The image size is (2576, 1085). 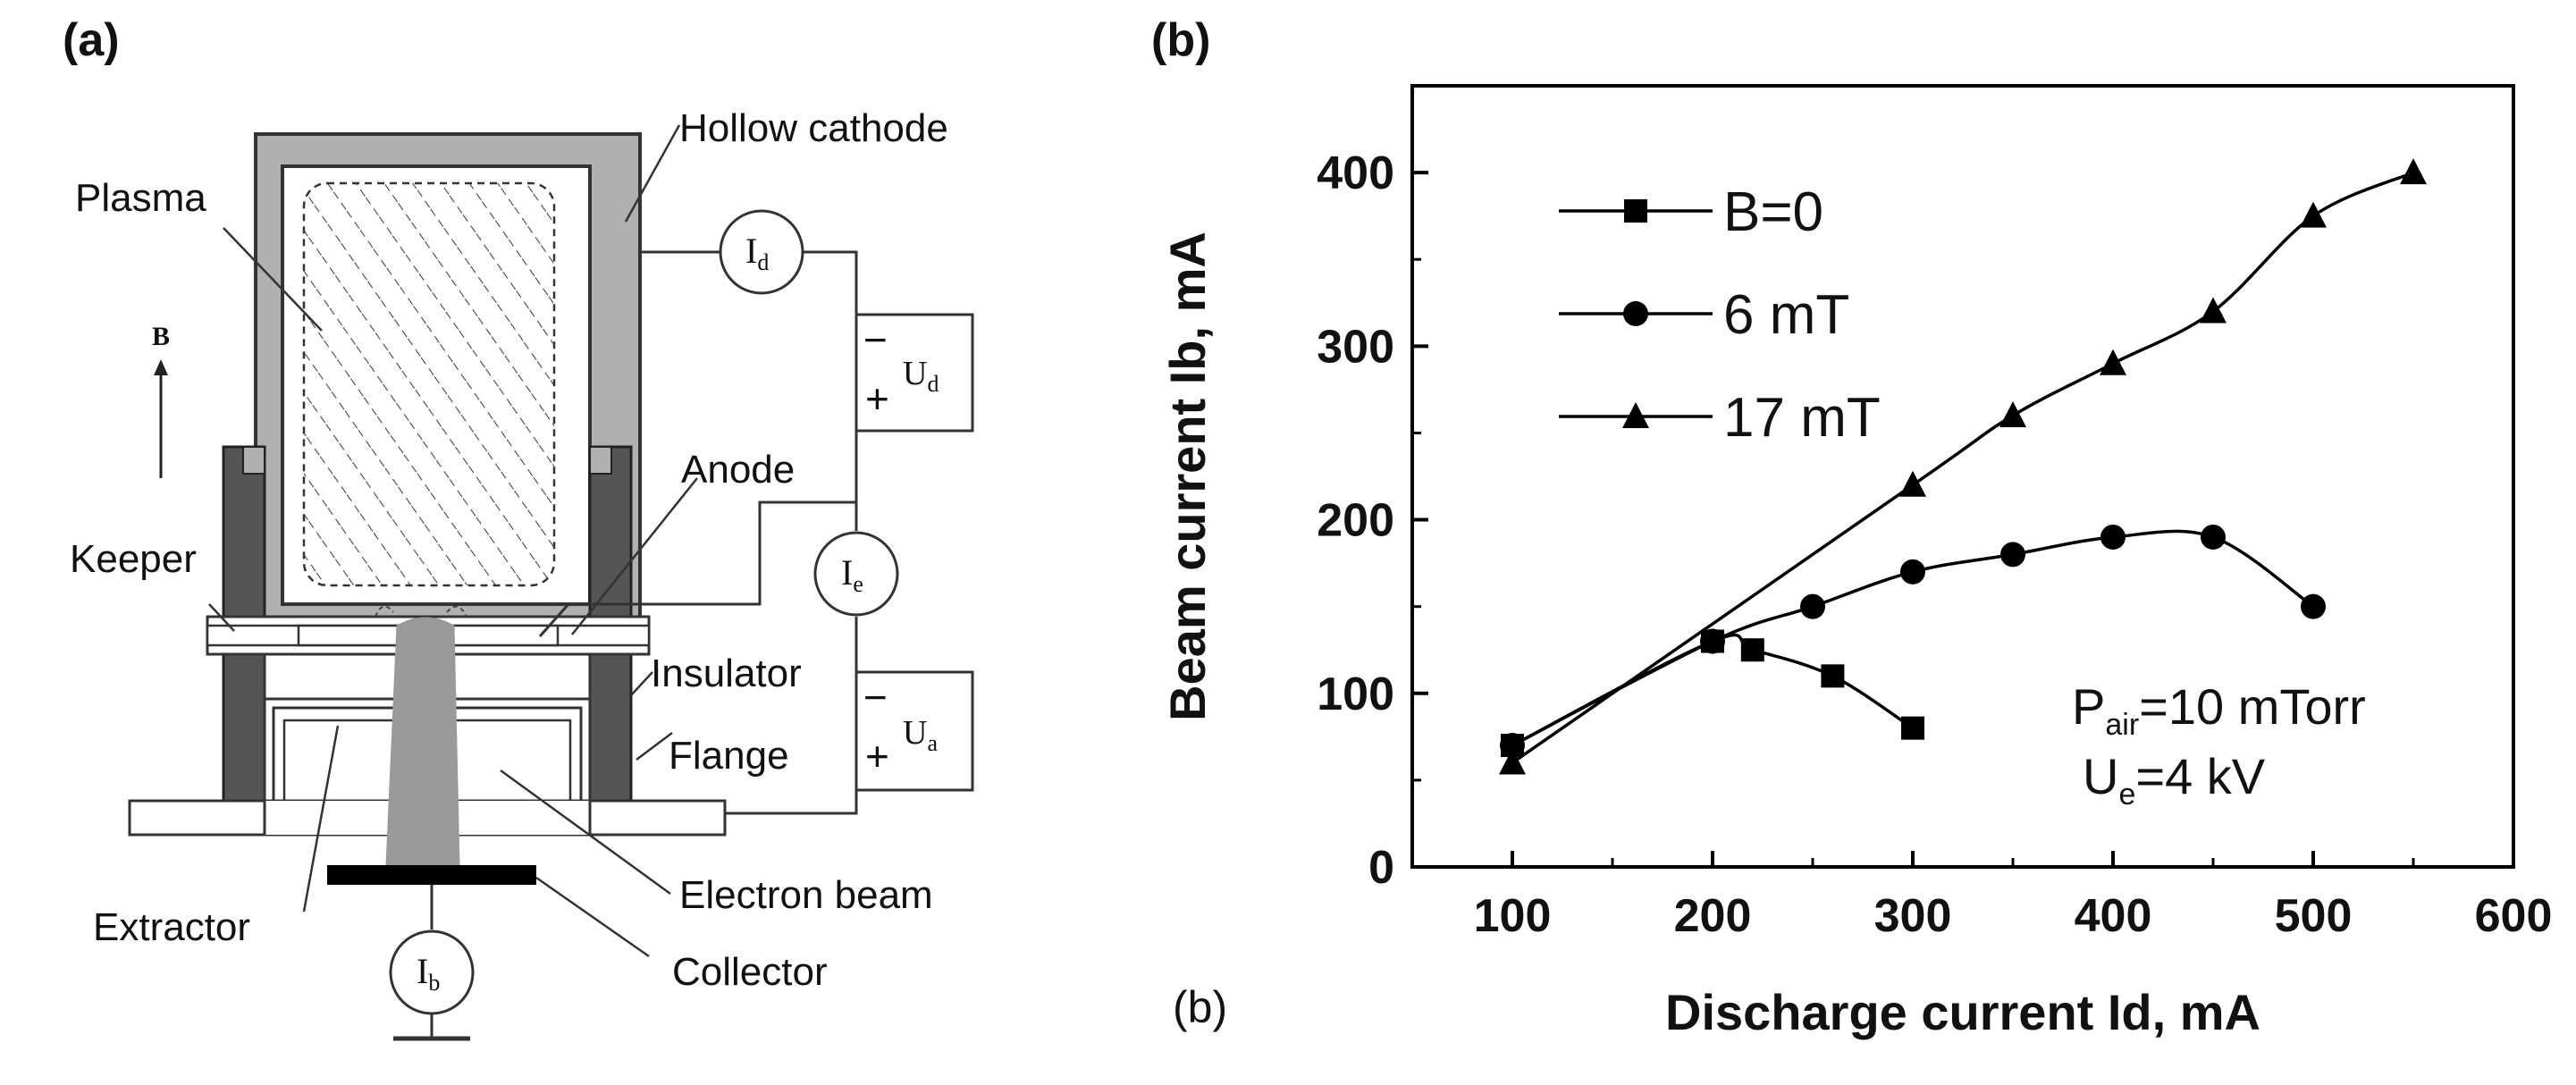 I want to click on b-field-arrow: B, so click(x=161, y=400).